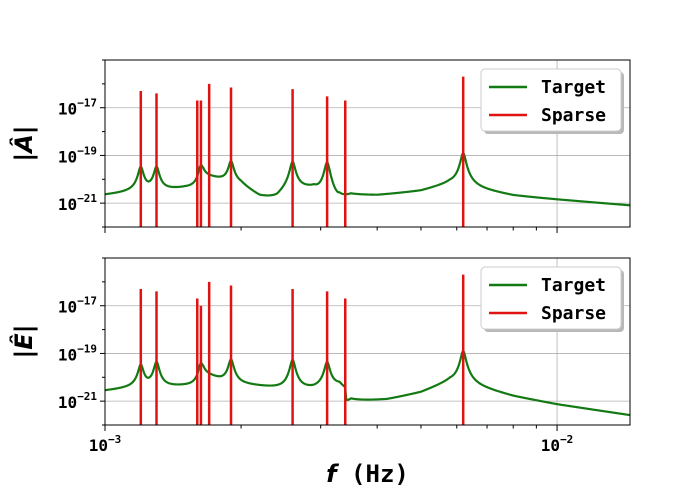 Image resolution: width=700 pixels, height=500 pixels. Describe the element at coordinates (23, 342) in the screenshot. I see `y-axis-label-E: |Ê|` at that location.